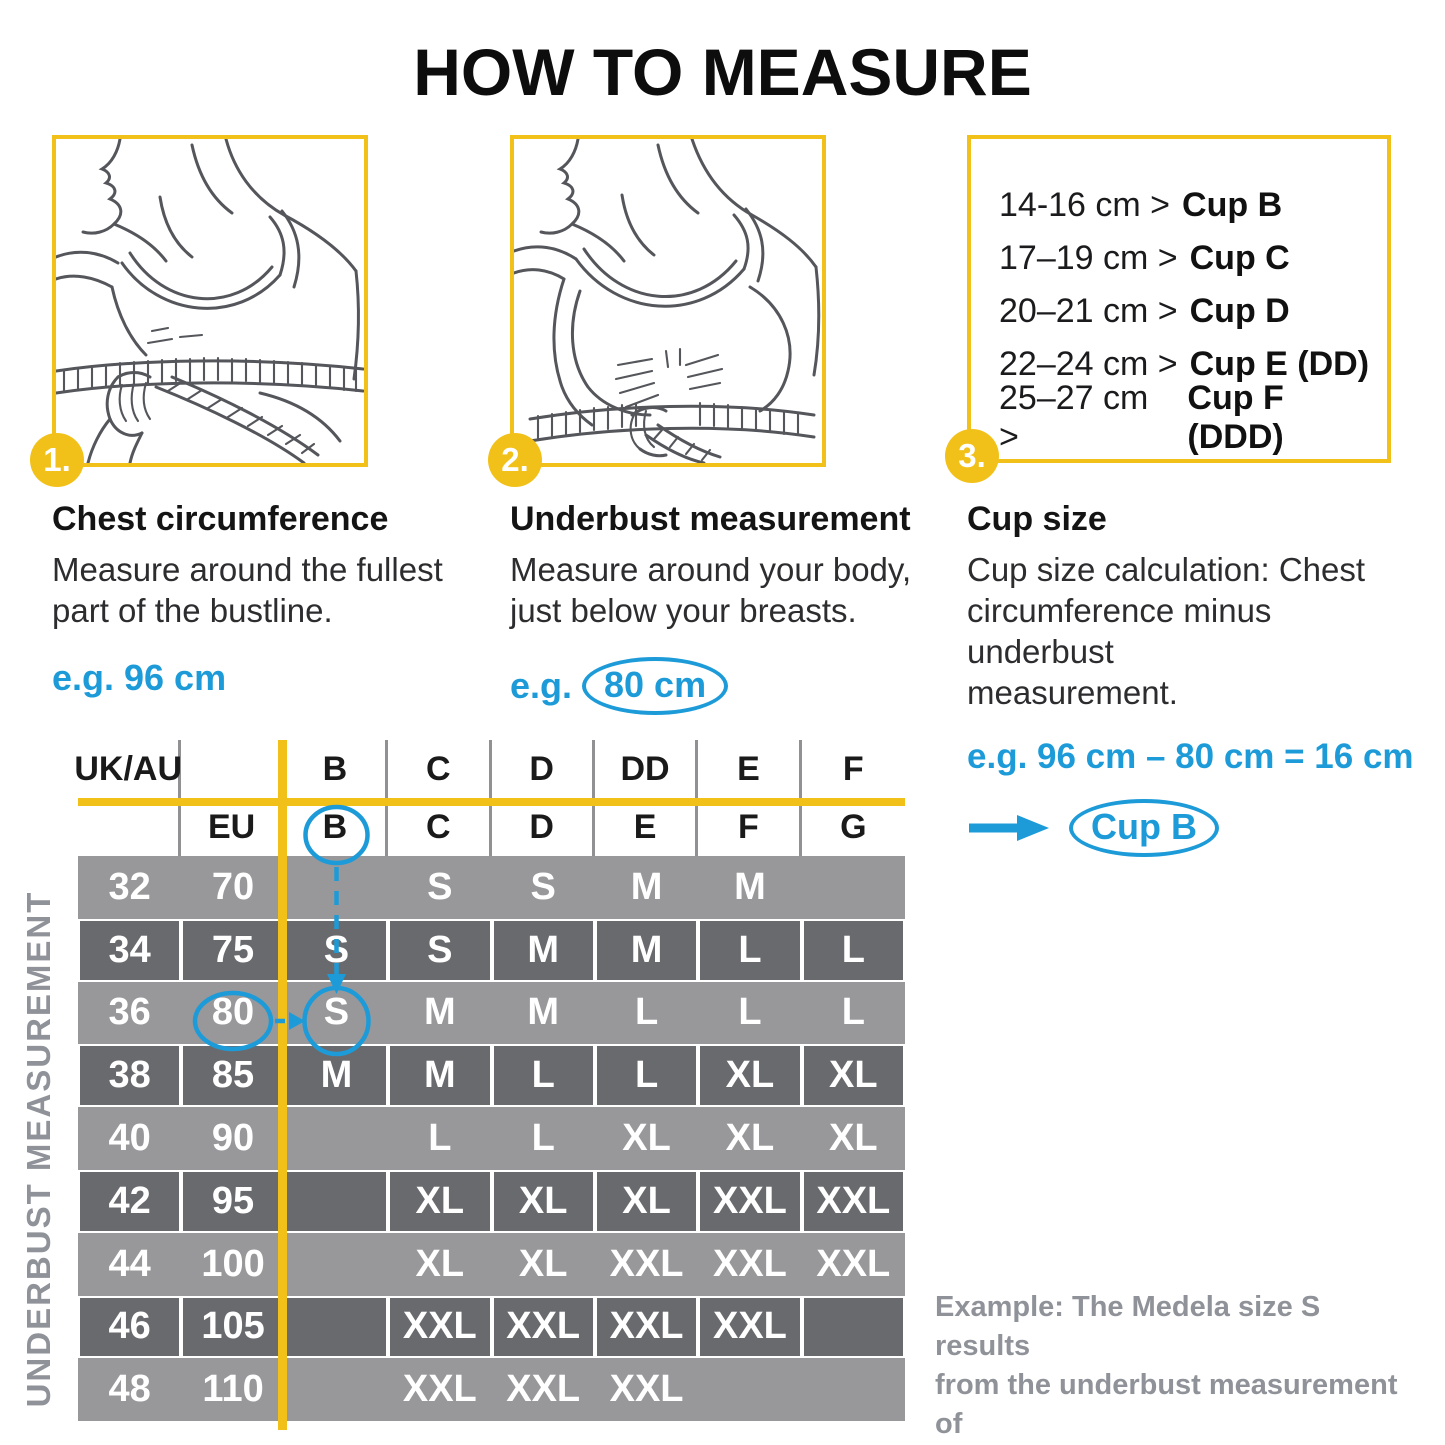  I want to click on step-2-badge: 2., so click(515, 460).